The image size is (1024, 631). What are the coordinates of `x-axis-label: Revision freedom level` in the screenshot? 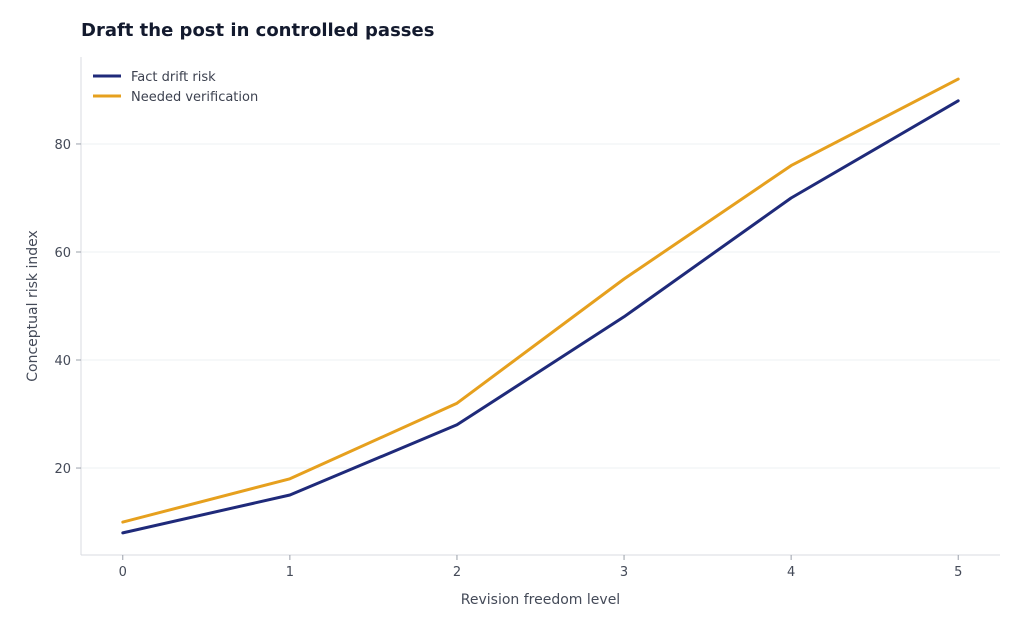 It's located at (540, 600).